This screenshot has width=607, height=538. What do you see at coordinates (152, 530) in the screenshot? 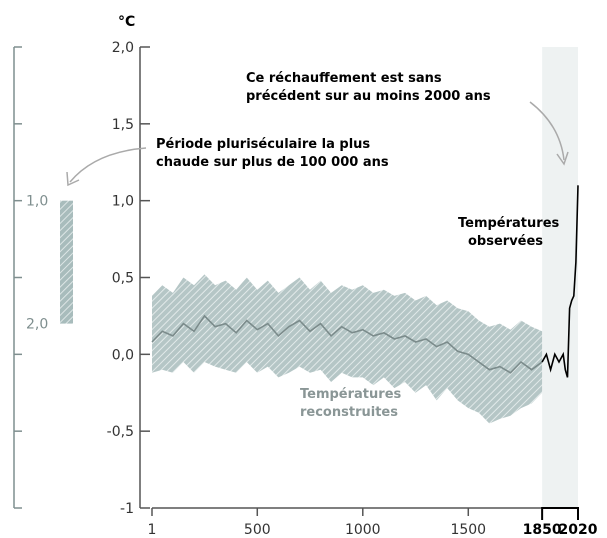
I see `x-tick-label: 1` at bounding box center [152, 530].